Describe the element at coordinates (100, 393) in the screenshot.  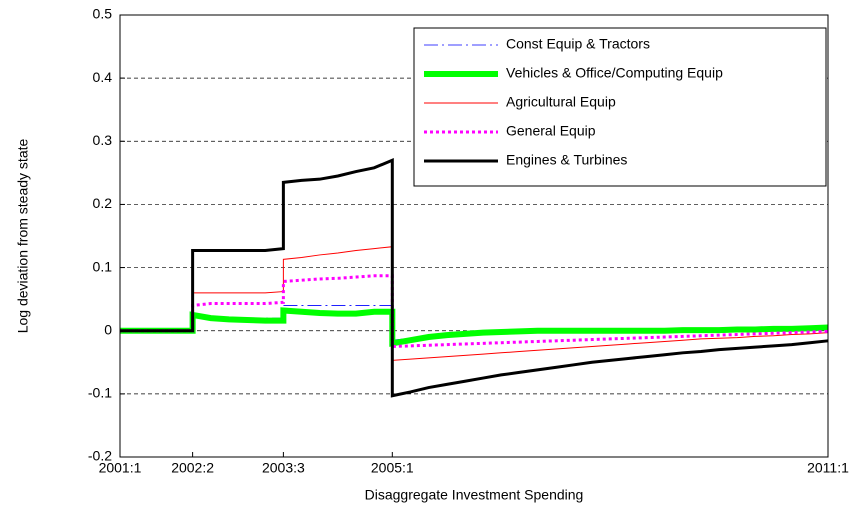
I see `y-tick-label: -0.1` at that location.